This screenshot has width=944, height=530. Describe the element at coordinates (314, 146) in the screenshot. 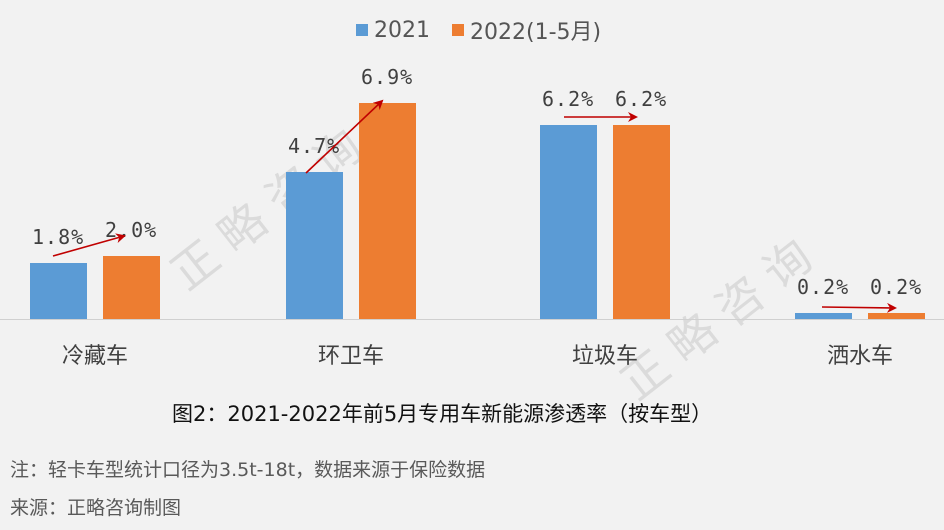

I see `data-label: 4.7%` at that location.